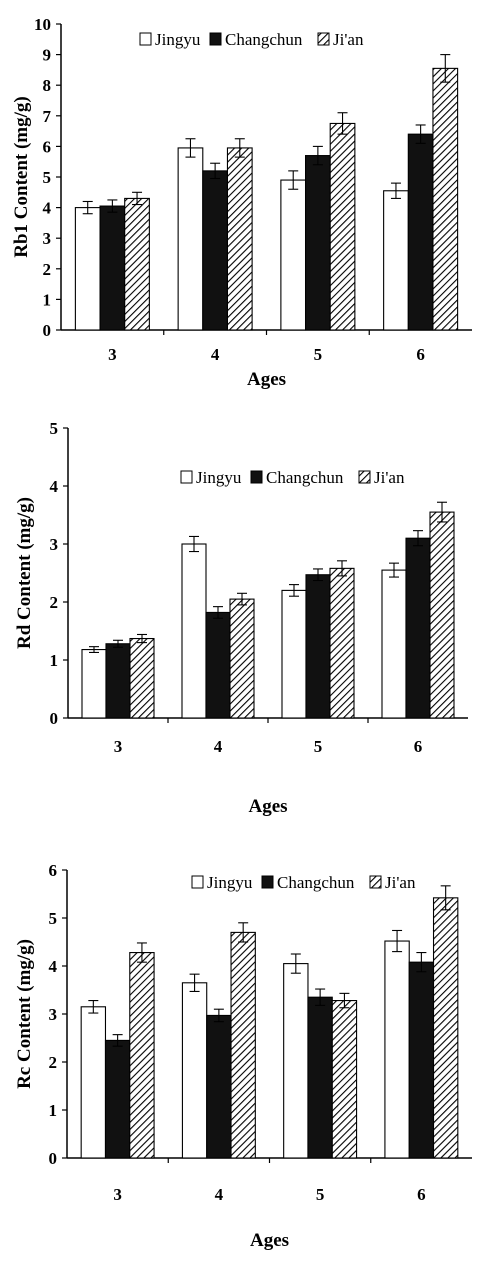 Image resolution: width=484 pixels, height=1265 pixels. Describe the element at coordinates (47, 85) in the screenshot. I see `y-tick-label: 8` at that location.